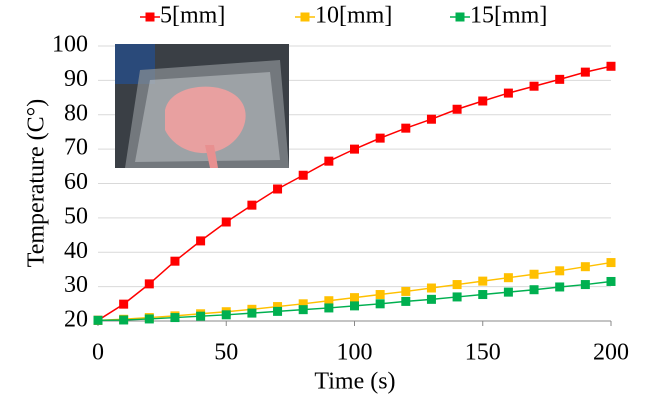 This screenshot has width=647, height=405. Describe the element at coordinates (76, 148) in the screenshot. I see `y-tick-label: 70` at that location.